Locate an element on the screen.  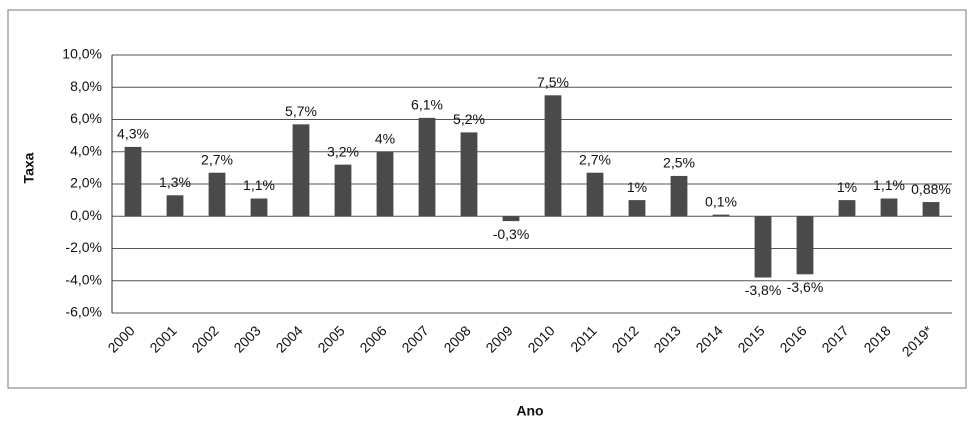
x-tick-label: 2013 is located at coordinates (666, 338).